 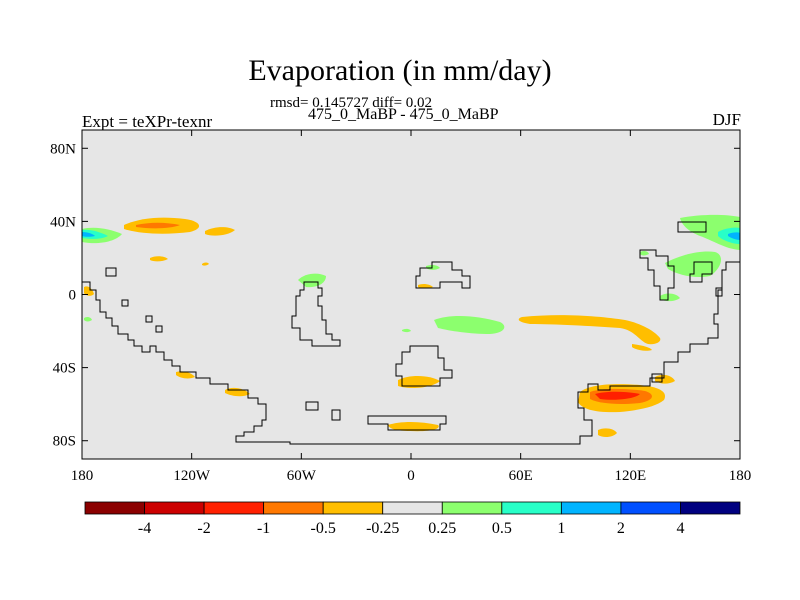 I want to click on anomaly-e-edge-blue, so click(x=734, y=236).